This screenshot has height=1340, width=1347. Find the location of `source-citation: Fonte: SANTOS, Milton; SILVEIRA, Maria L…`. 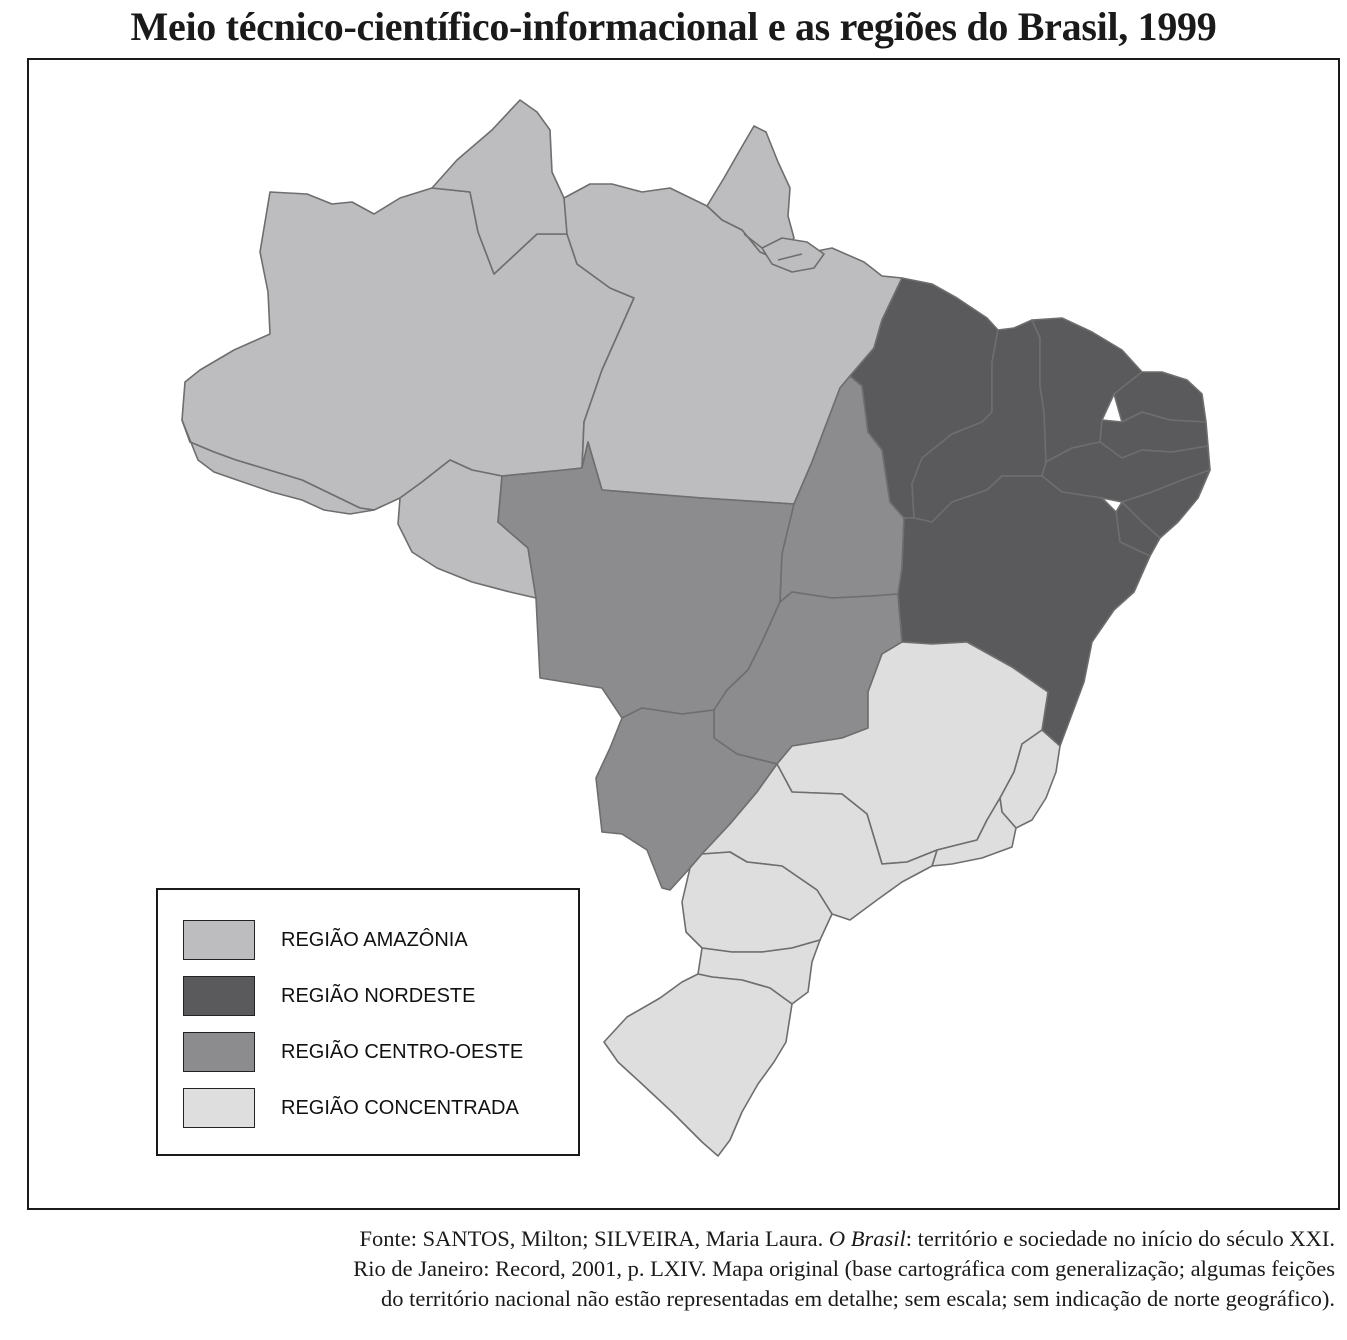

source-citation: Fonte: SANTOS, Milton; SILVEIRA, Maria L… is located at coordinates (677, 1269).